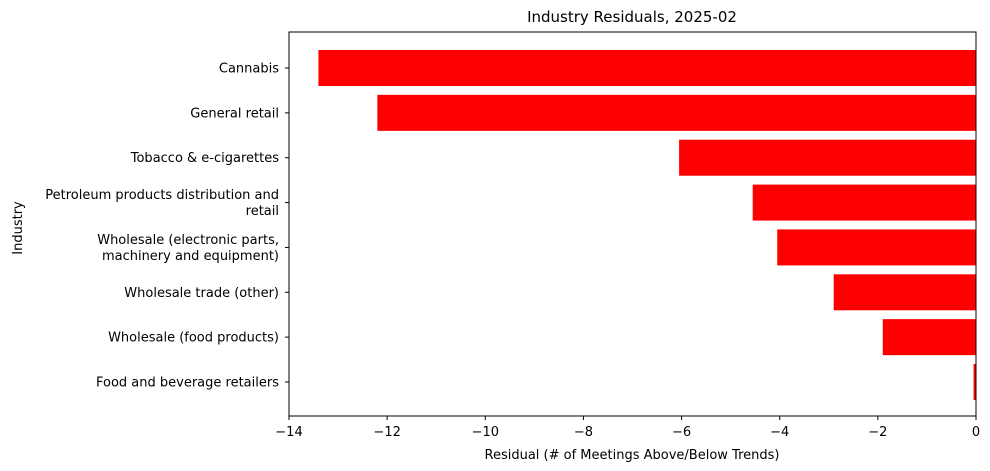 The height and width of the screenshot is (471, 990). Describe the element at coordinates (632, 17) in the screenshot. I see `chart-title: Industry Residuals, 2025-02` at that location.